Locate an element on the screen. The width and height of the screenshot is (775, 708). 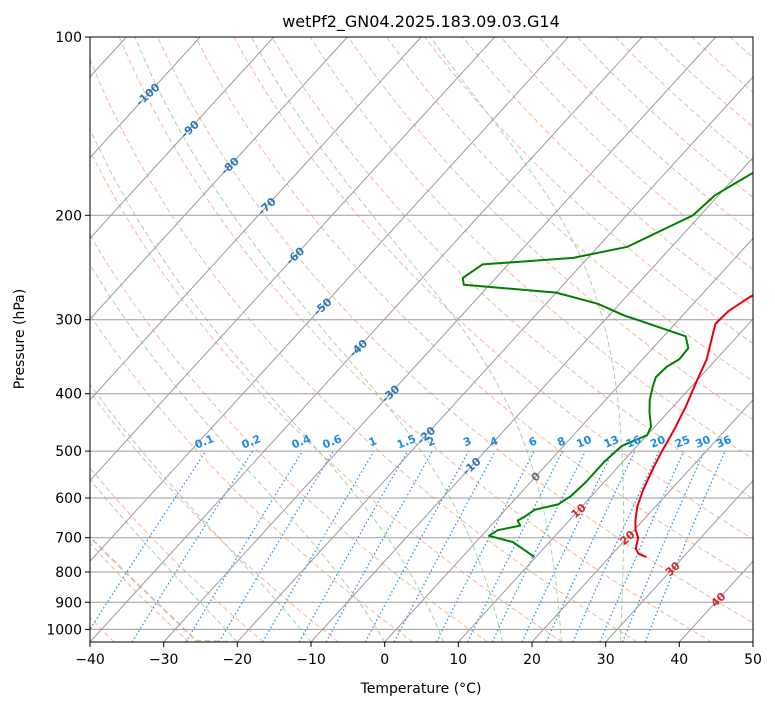
y-tick-label: 300 is located at coordinates (68, 321).